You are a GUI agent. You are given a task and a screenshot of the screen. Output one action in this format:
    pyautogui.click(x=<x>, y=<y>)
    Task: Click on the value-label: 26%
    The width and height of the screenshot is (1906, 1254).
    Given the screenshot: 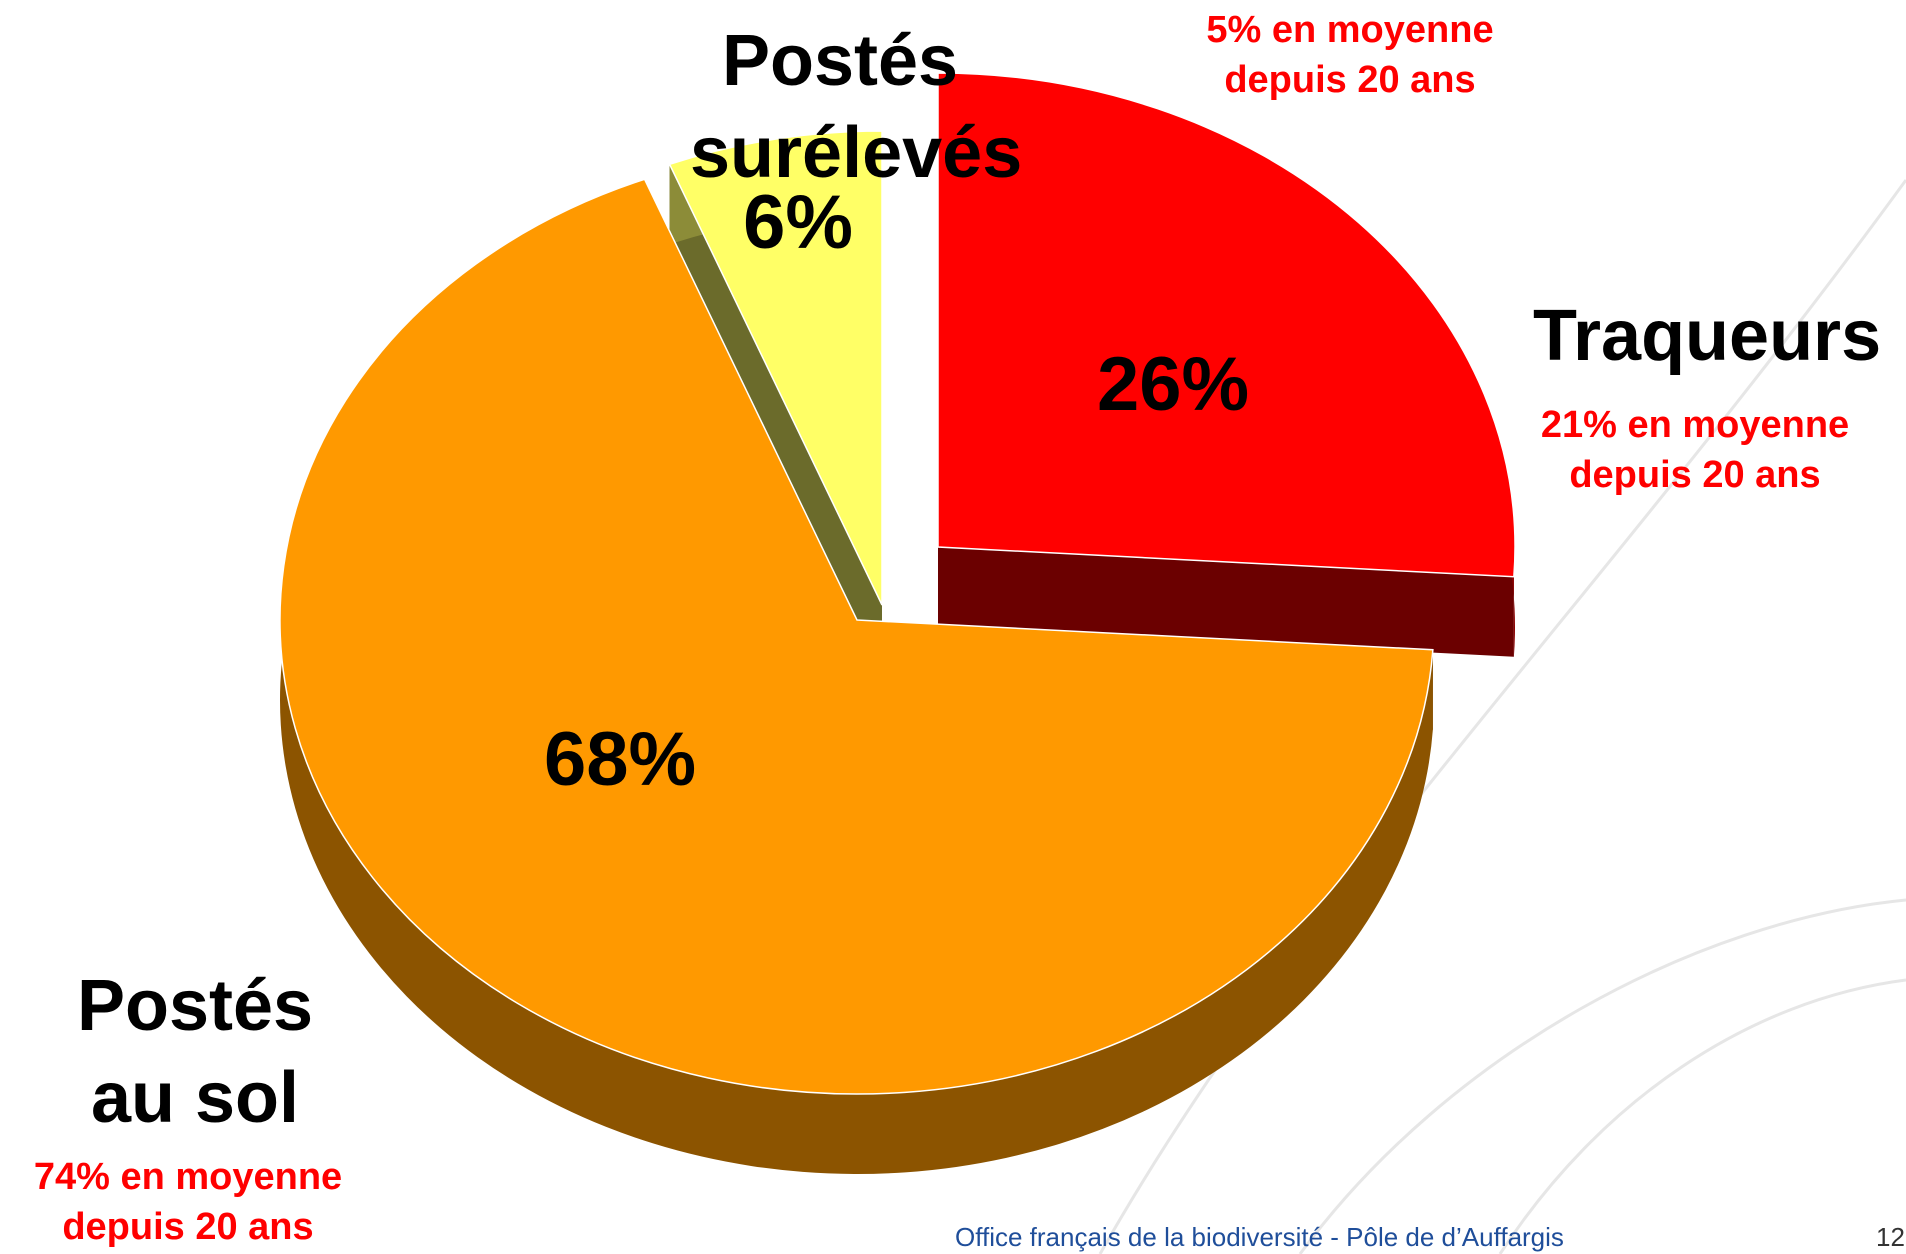 What is the action you would take?
    pyautogui.click(x=1173, y=384)
    